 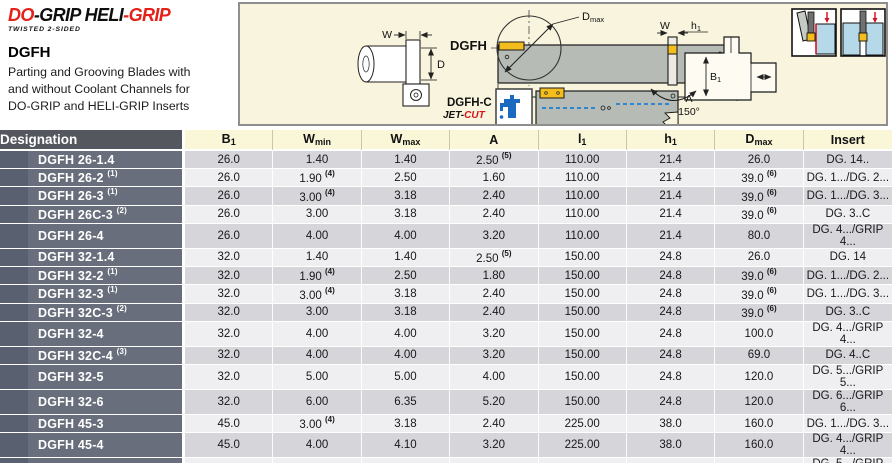 I want to click on description-line: and without Coolant Channels for, so click(x=99, y=88).